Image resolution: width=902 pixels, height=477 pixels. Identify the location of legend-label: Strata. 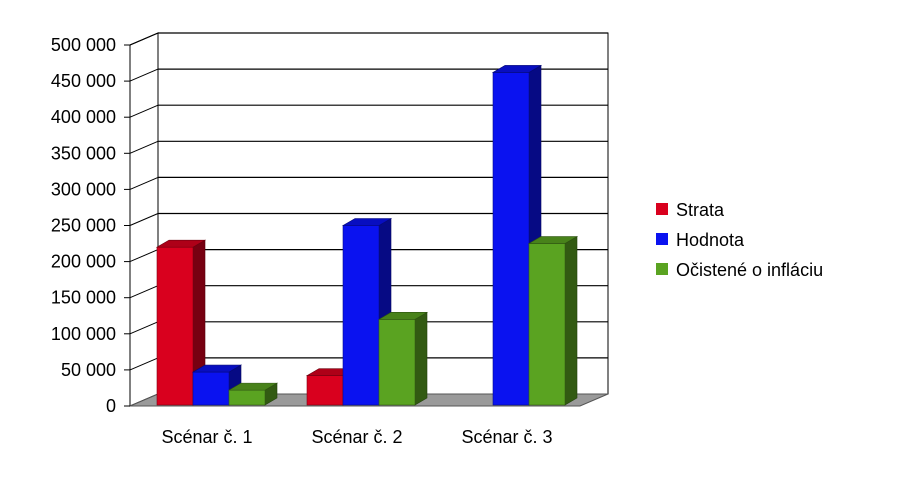
(700, 210).